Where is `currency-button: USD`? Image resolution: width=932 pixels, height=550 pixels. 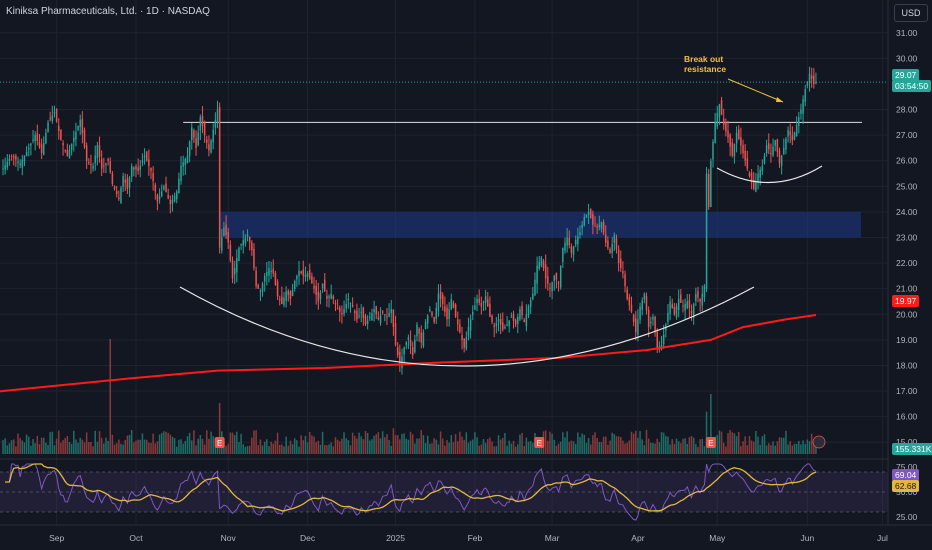
currency-button: USD is located at coordinates (911, 13).